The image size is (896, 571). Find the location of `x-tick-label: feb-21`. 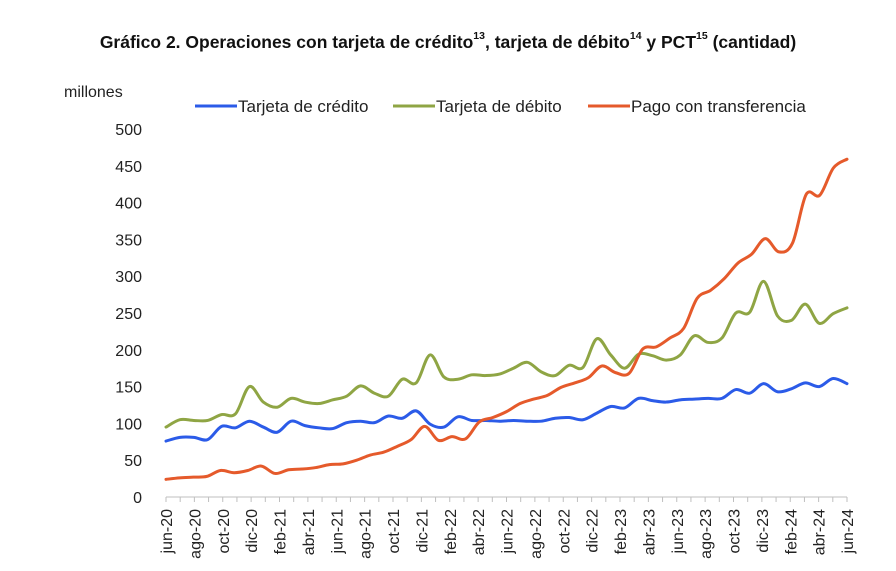

x-tick-label: feb-21 is located at coordinates (281, 531).